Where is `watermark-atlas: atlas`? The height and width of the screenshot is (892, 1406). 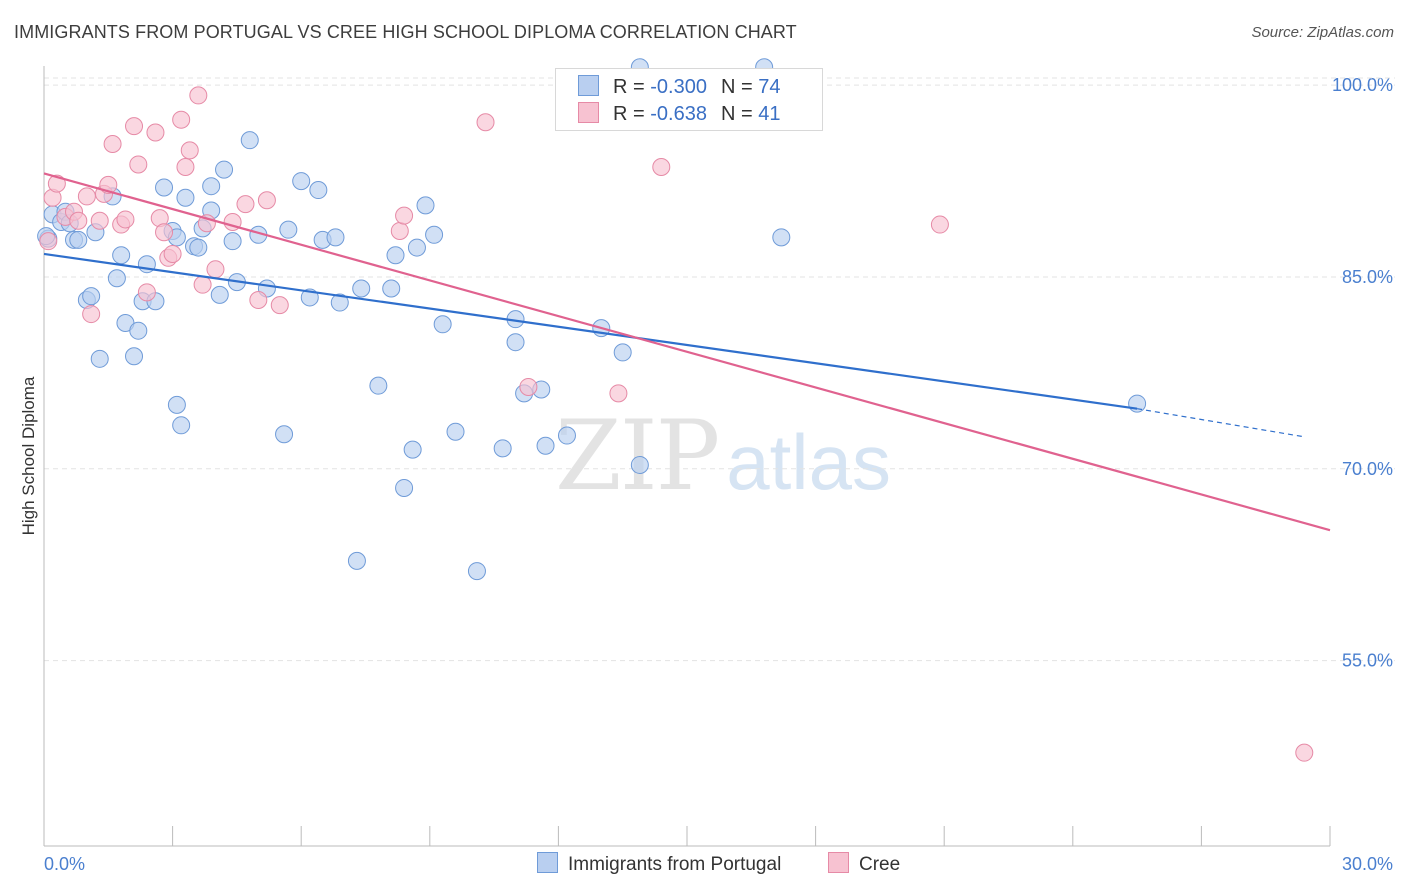 watermark-atlas: atlas is located at coordinates (808, 462).